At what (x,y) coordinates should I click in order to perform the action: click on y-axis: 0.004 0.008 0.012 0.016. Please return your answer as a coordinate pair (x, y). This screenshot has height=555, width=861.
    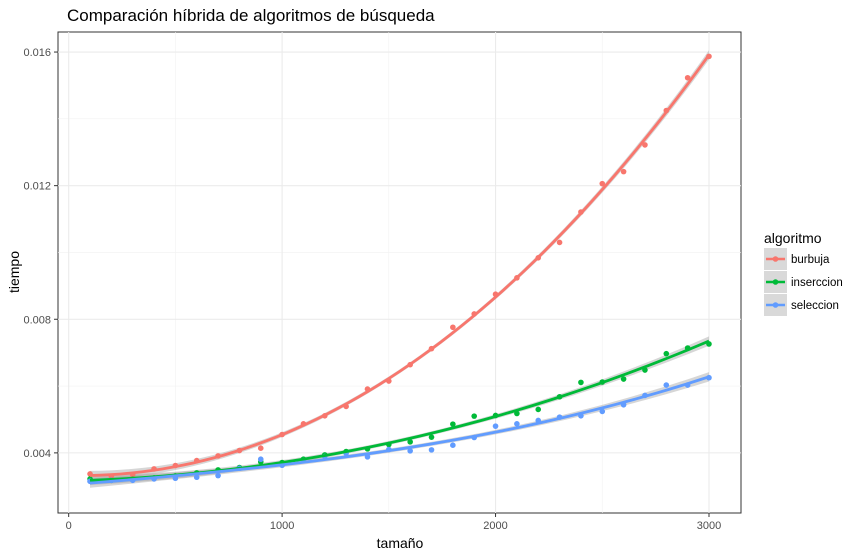
    Looking at the image, I should click on (40, 253).